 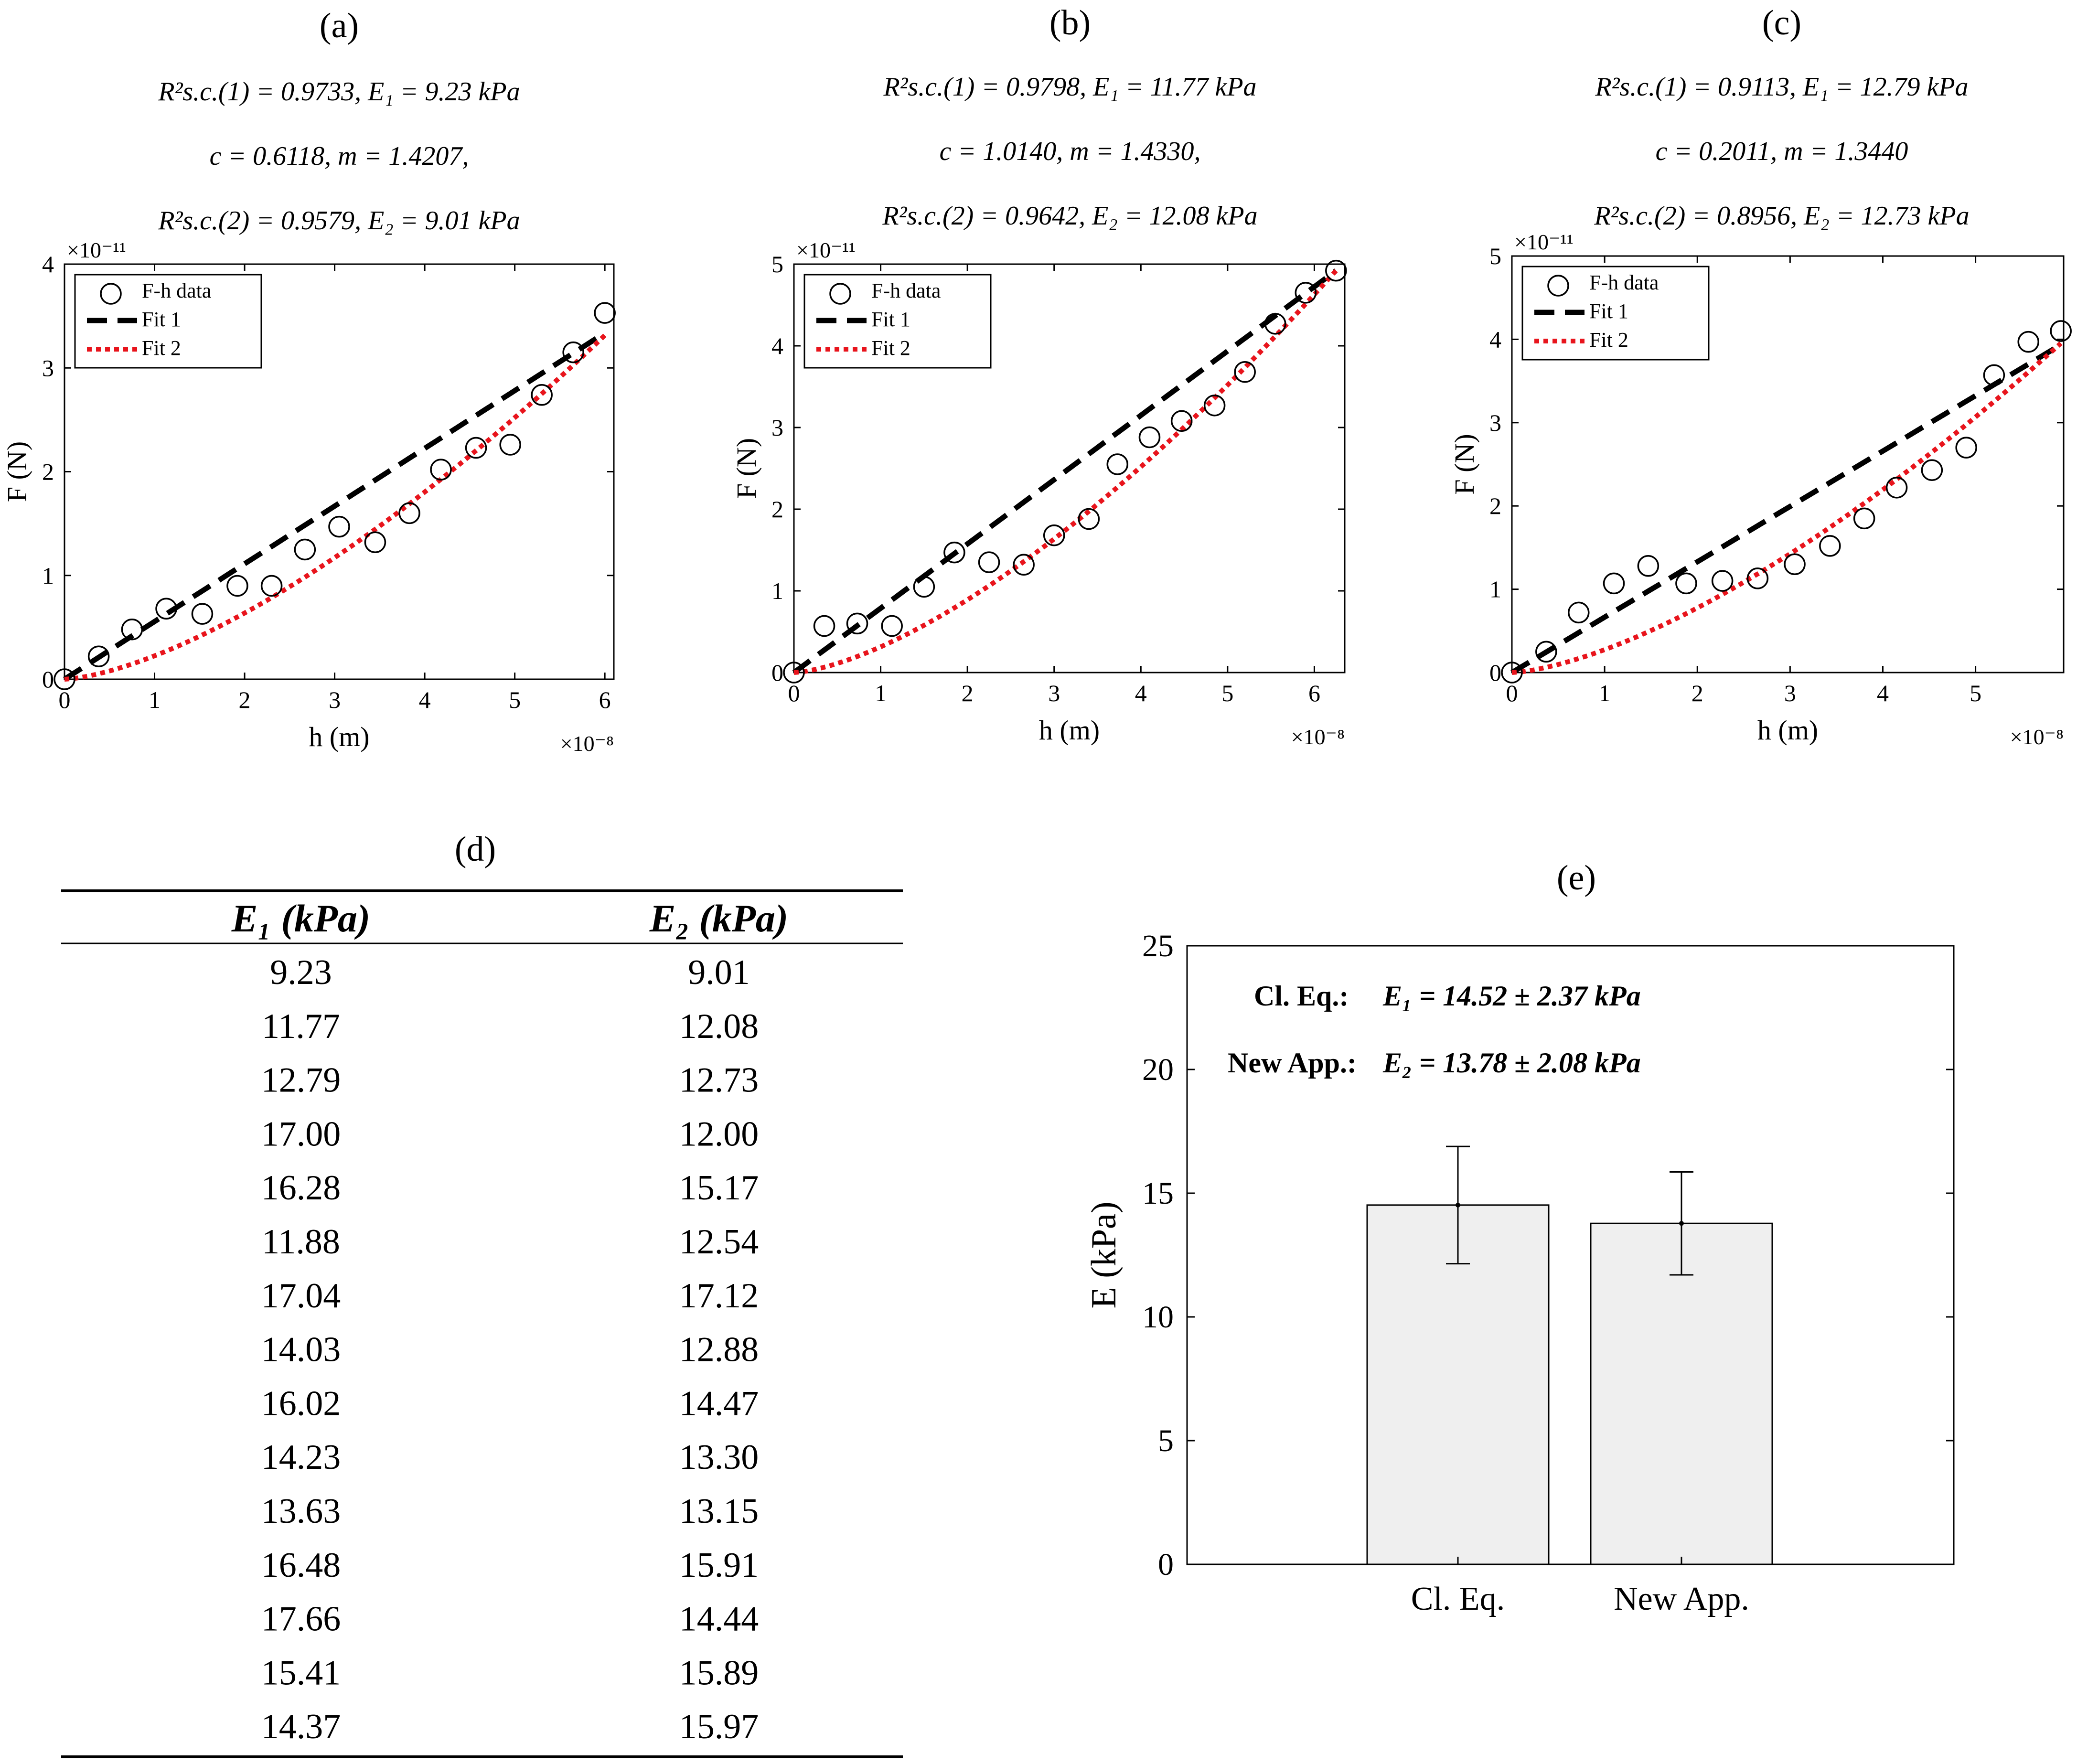 I want to click on table-cell: 14.44, so click(x=719, y=1619).